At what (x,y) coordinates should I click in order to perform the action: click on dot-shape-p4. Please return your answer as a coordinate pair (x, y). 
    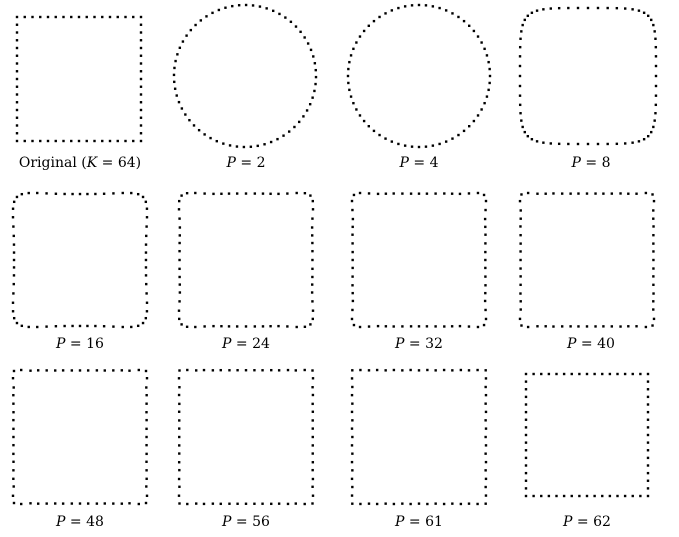
    Looking at the image, I should click on (419, 76).